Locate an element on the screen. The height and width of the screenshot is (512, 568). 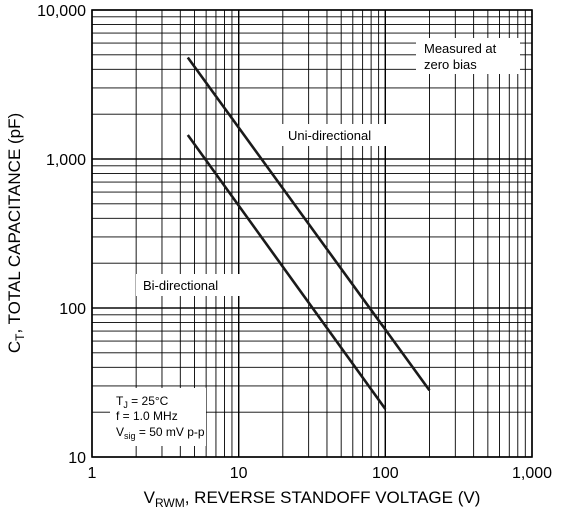
uni-directional-label: Uni-directional is located at coordinates (338, 135).